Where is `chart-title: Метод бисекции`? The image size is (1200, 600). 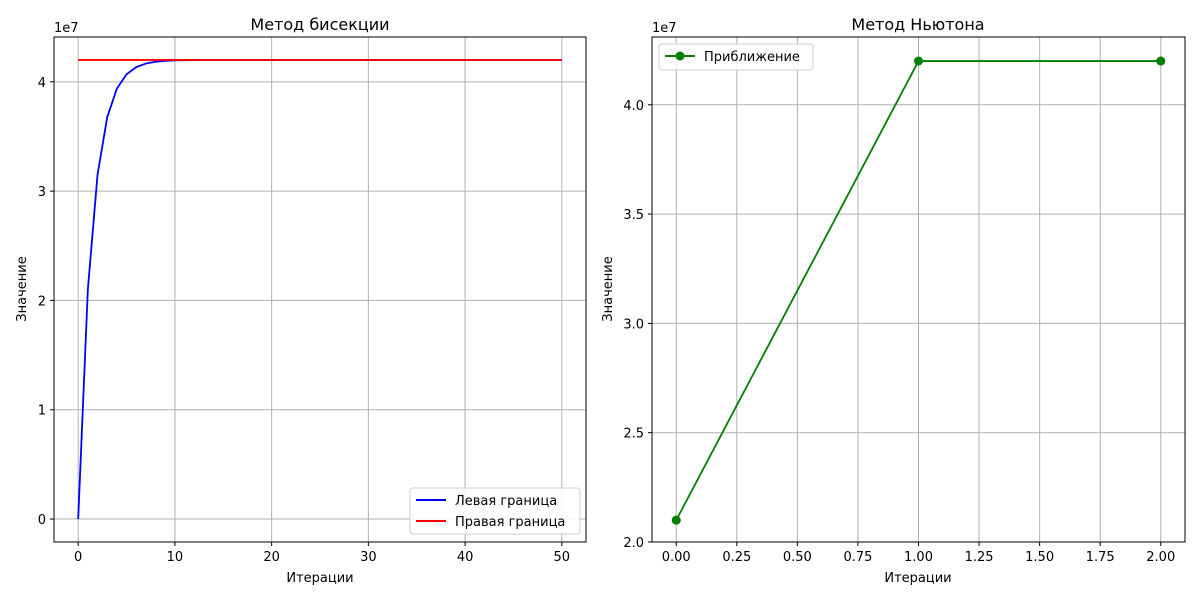
chart-title: Метод бисекции is located at coordinates (319, 24).